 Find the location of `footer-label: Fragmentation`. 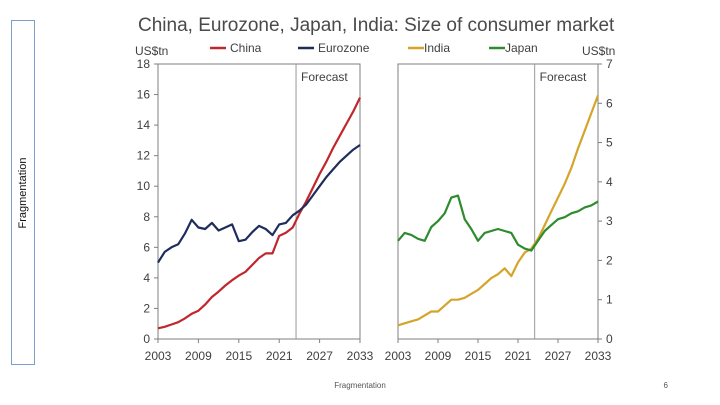

footer-label: Fragmentation is located at coordinates (360, 385).